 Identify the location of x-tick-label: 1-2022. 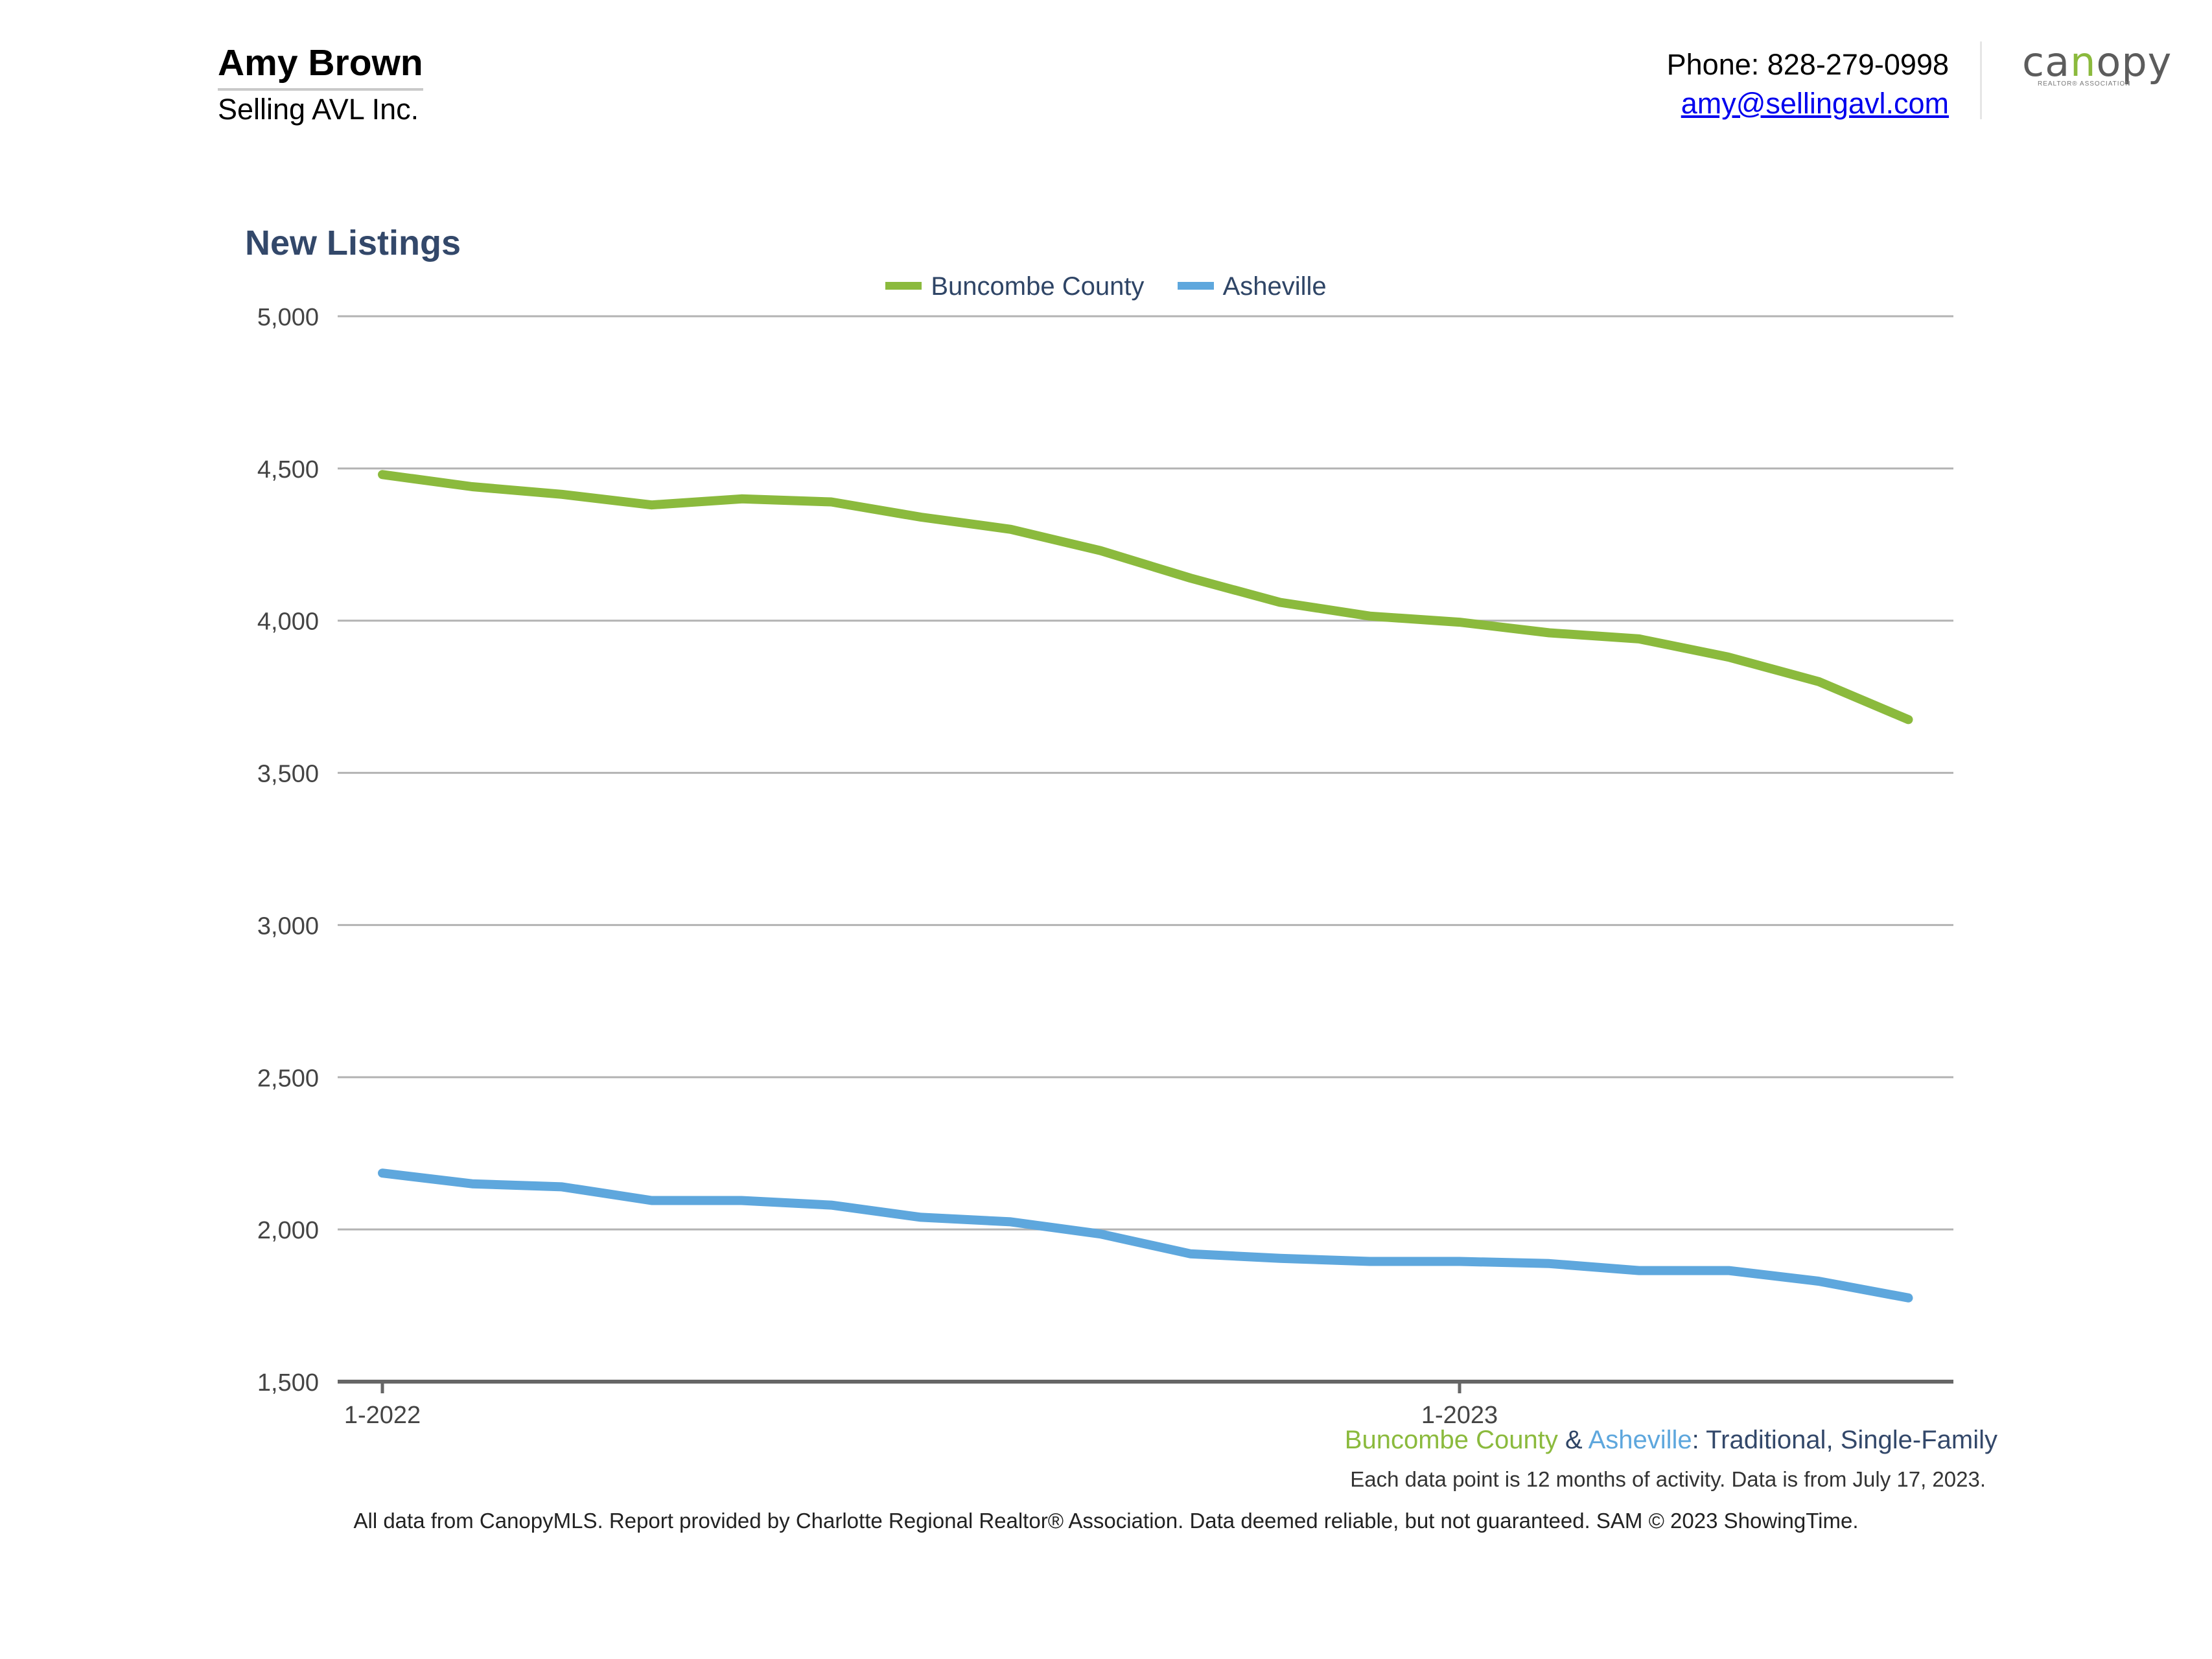
(382, 1416).